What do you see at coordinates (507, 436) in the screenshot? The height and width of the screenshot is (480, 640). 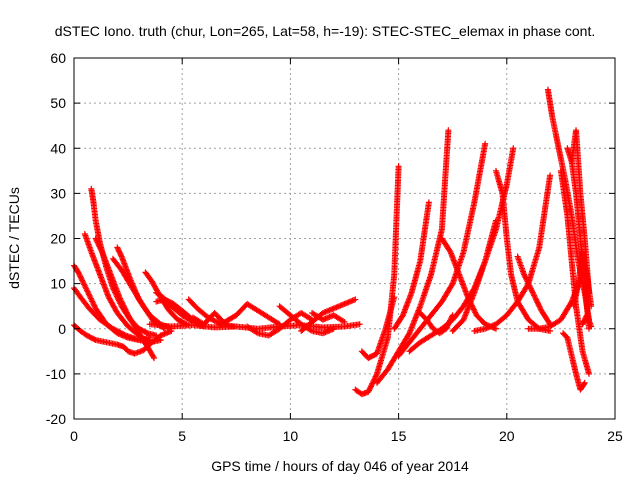 I see `x-tick-label: 20` at bounding box center [507, 436].